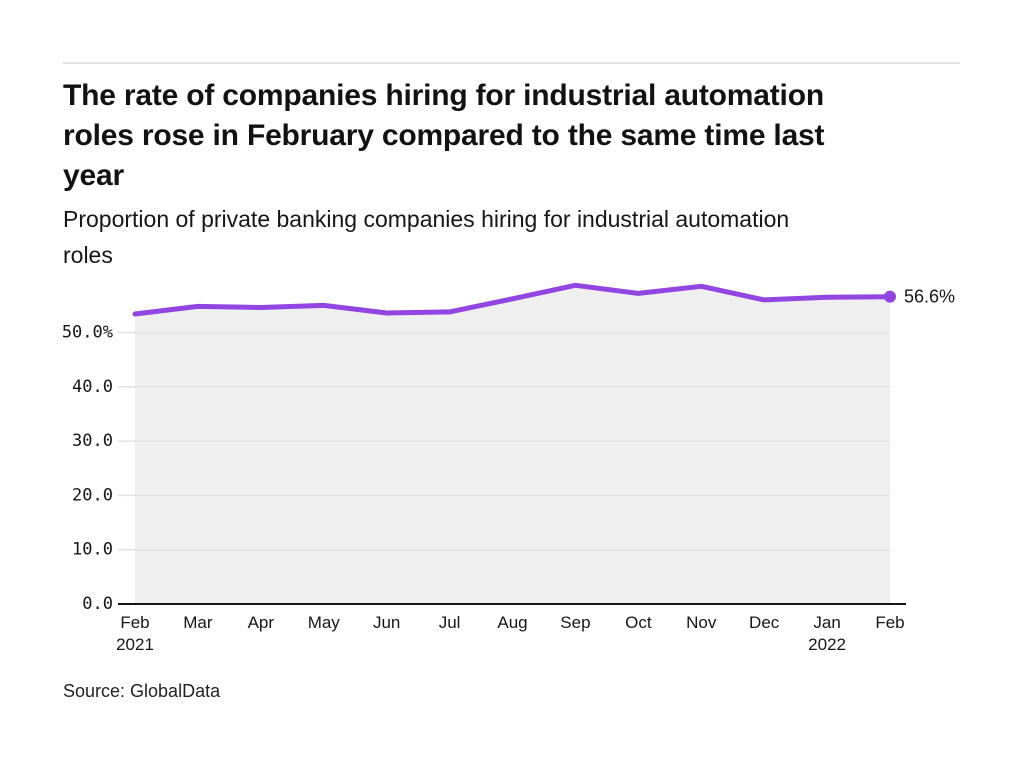 The height and width of the screenshot is (768, 1024). What do you see at coordinates (92, 550) in the screenshot?
I see `y-axis-tick-label: 10.0` at bounding box center [92, 550].